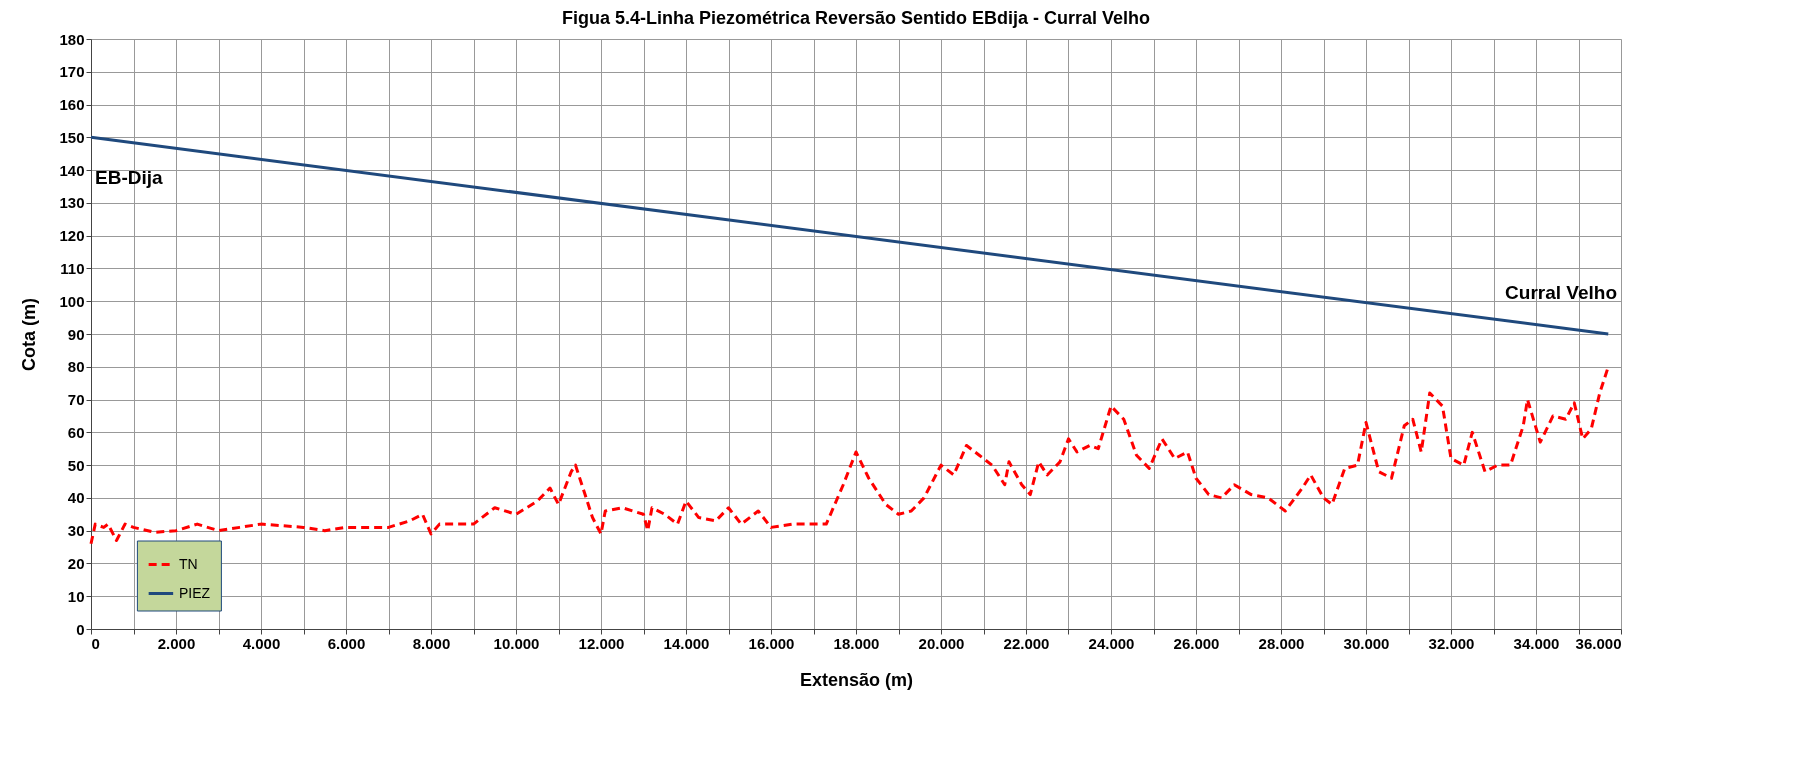  I want to click on y-tick-label: 140, so click(72, 170).